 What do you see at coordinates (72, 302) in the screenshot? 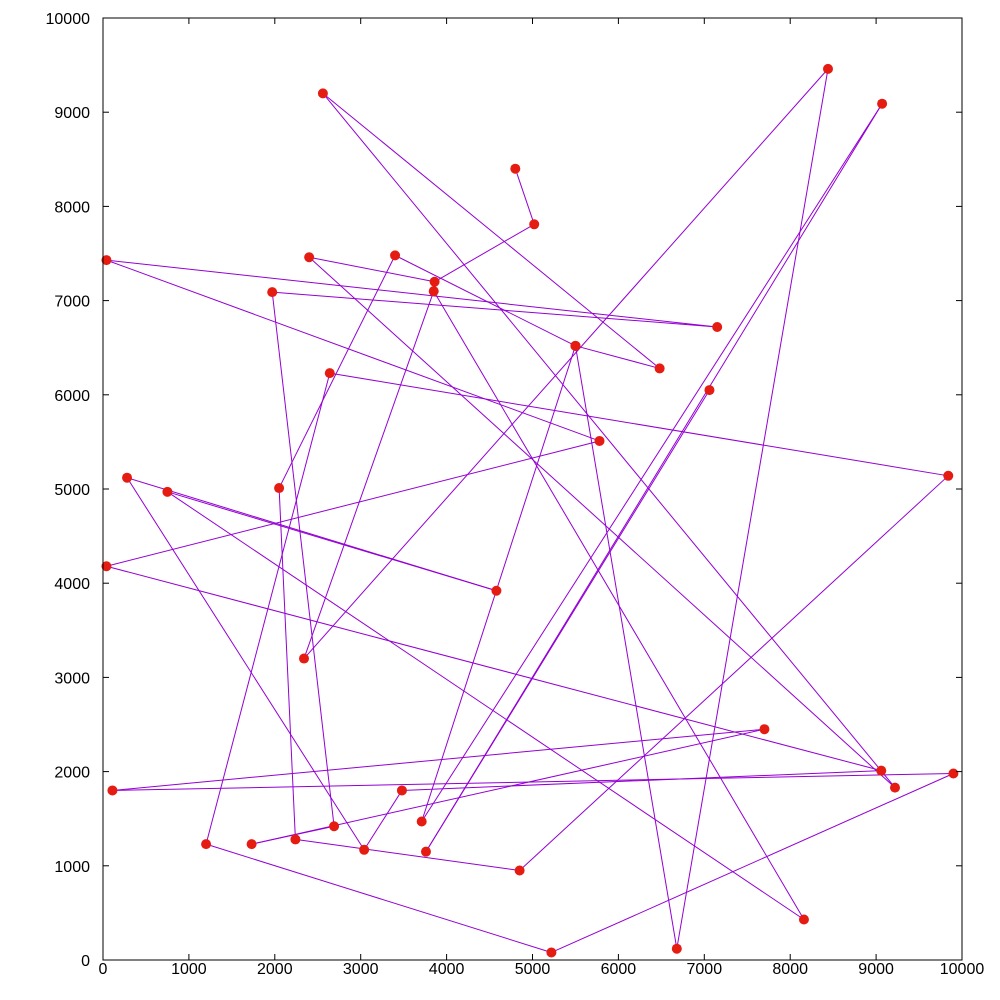
I see `y-tick-label: 7000` at bounding box center [72, 302].